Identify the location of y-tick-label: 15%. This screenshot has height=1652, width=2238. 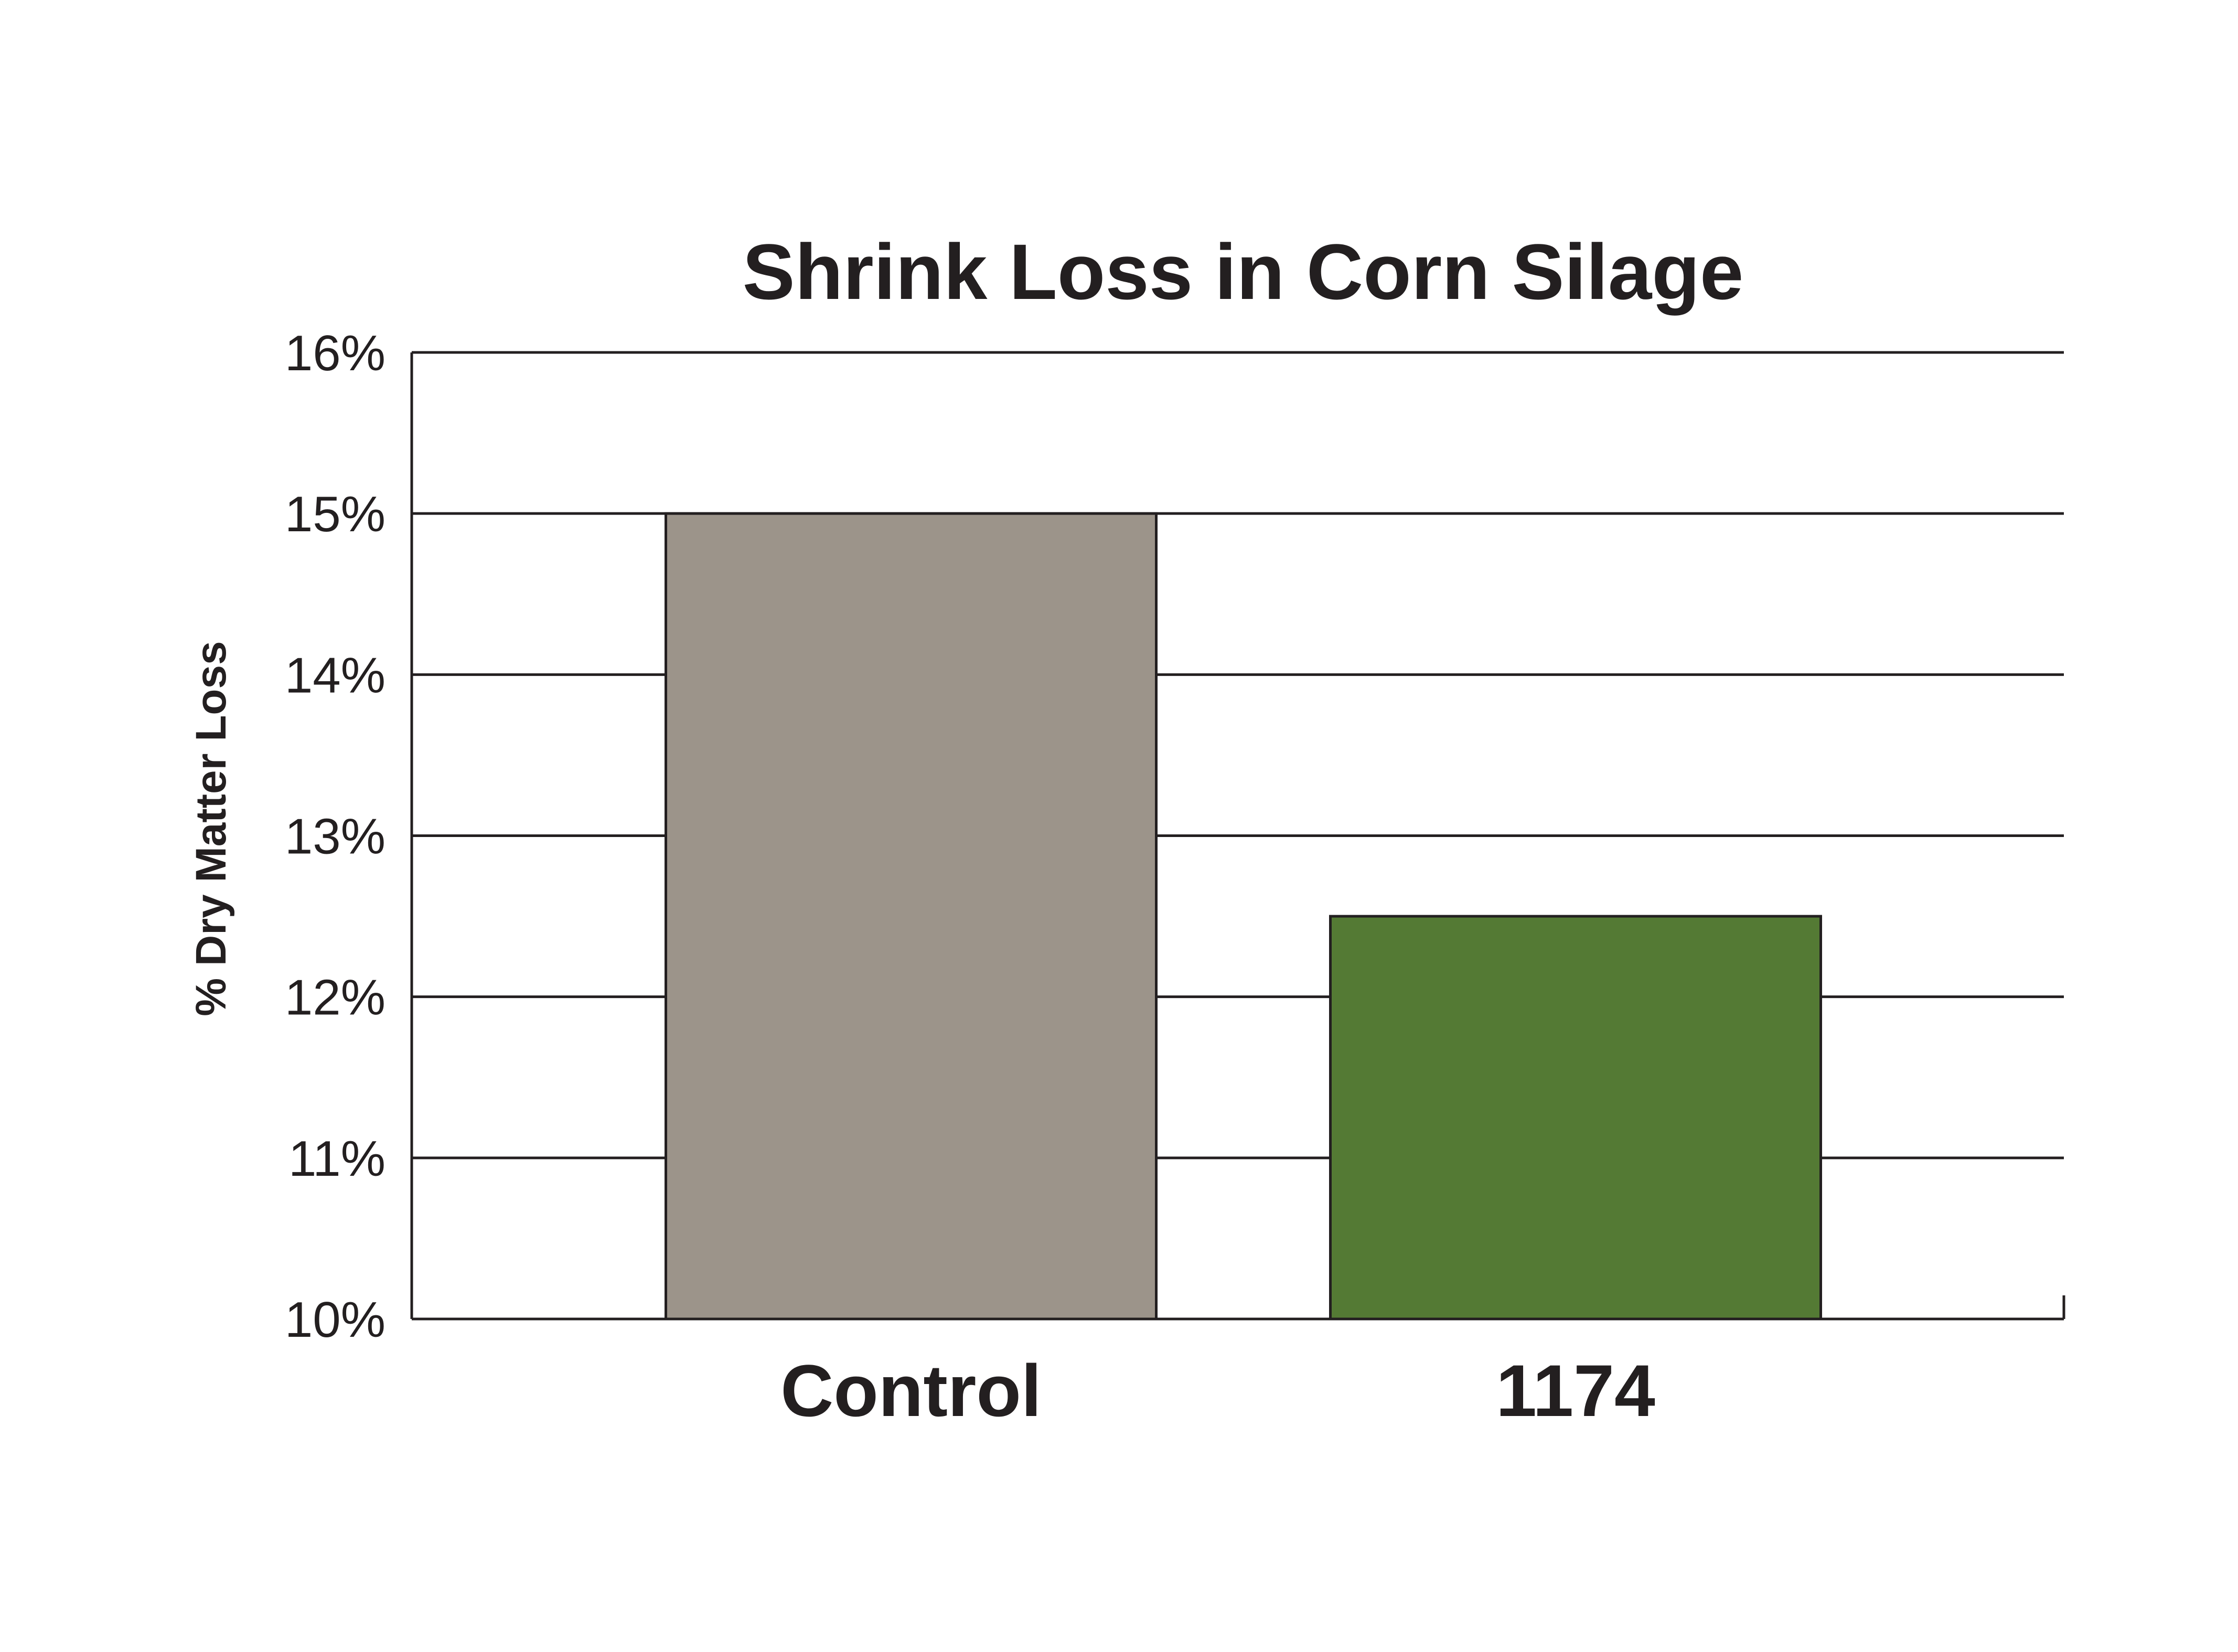
(335, 514).